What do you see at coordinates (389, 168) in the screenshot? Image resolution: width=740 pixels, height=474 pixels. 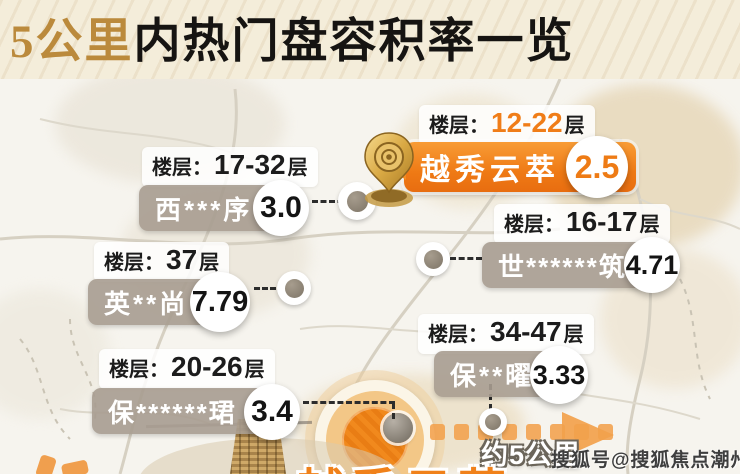 I see `gold-location-pin-icon` at bounding box center [389, 168].